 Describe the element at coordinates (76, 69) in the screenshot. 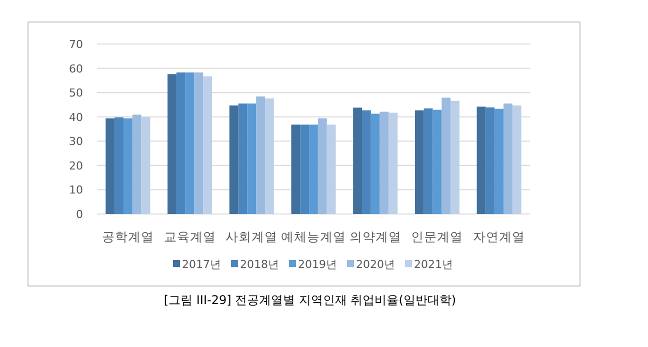

I see `y-tick-label: 60` at that location.